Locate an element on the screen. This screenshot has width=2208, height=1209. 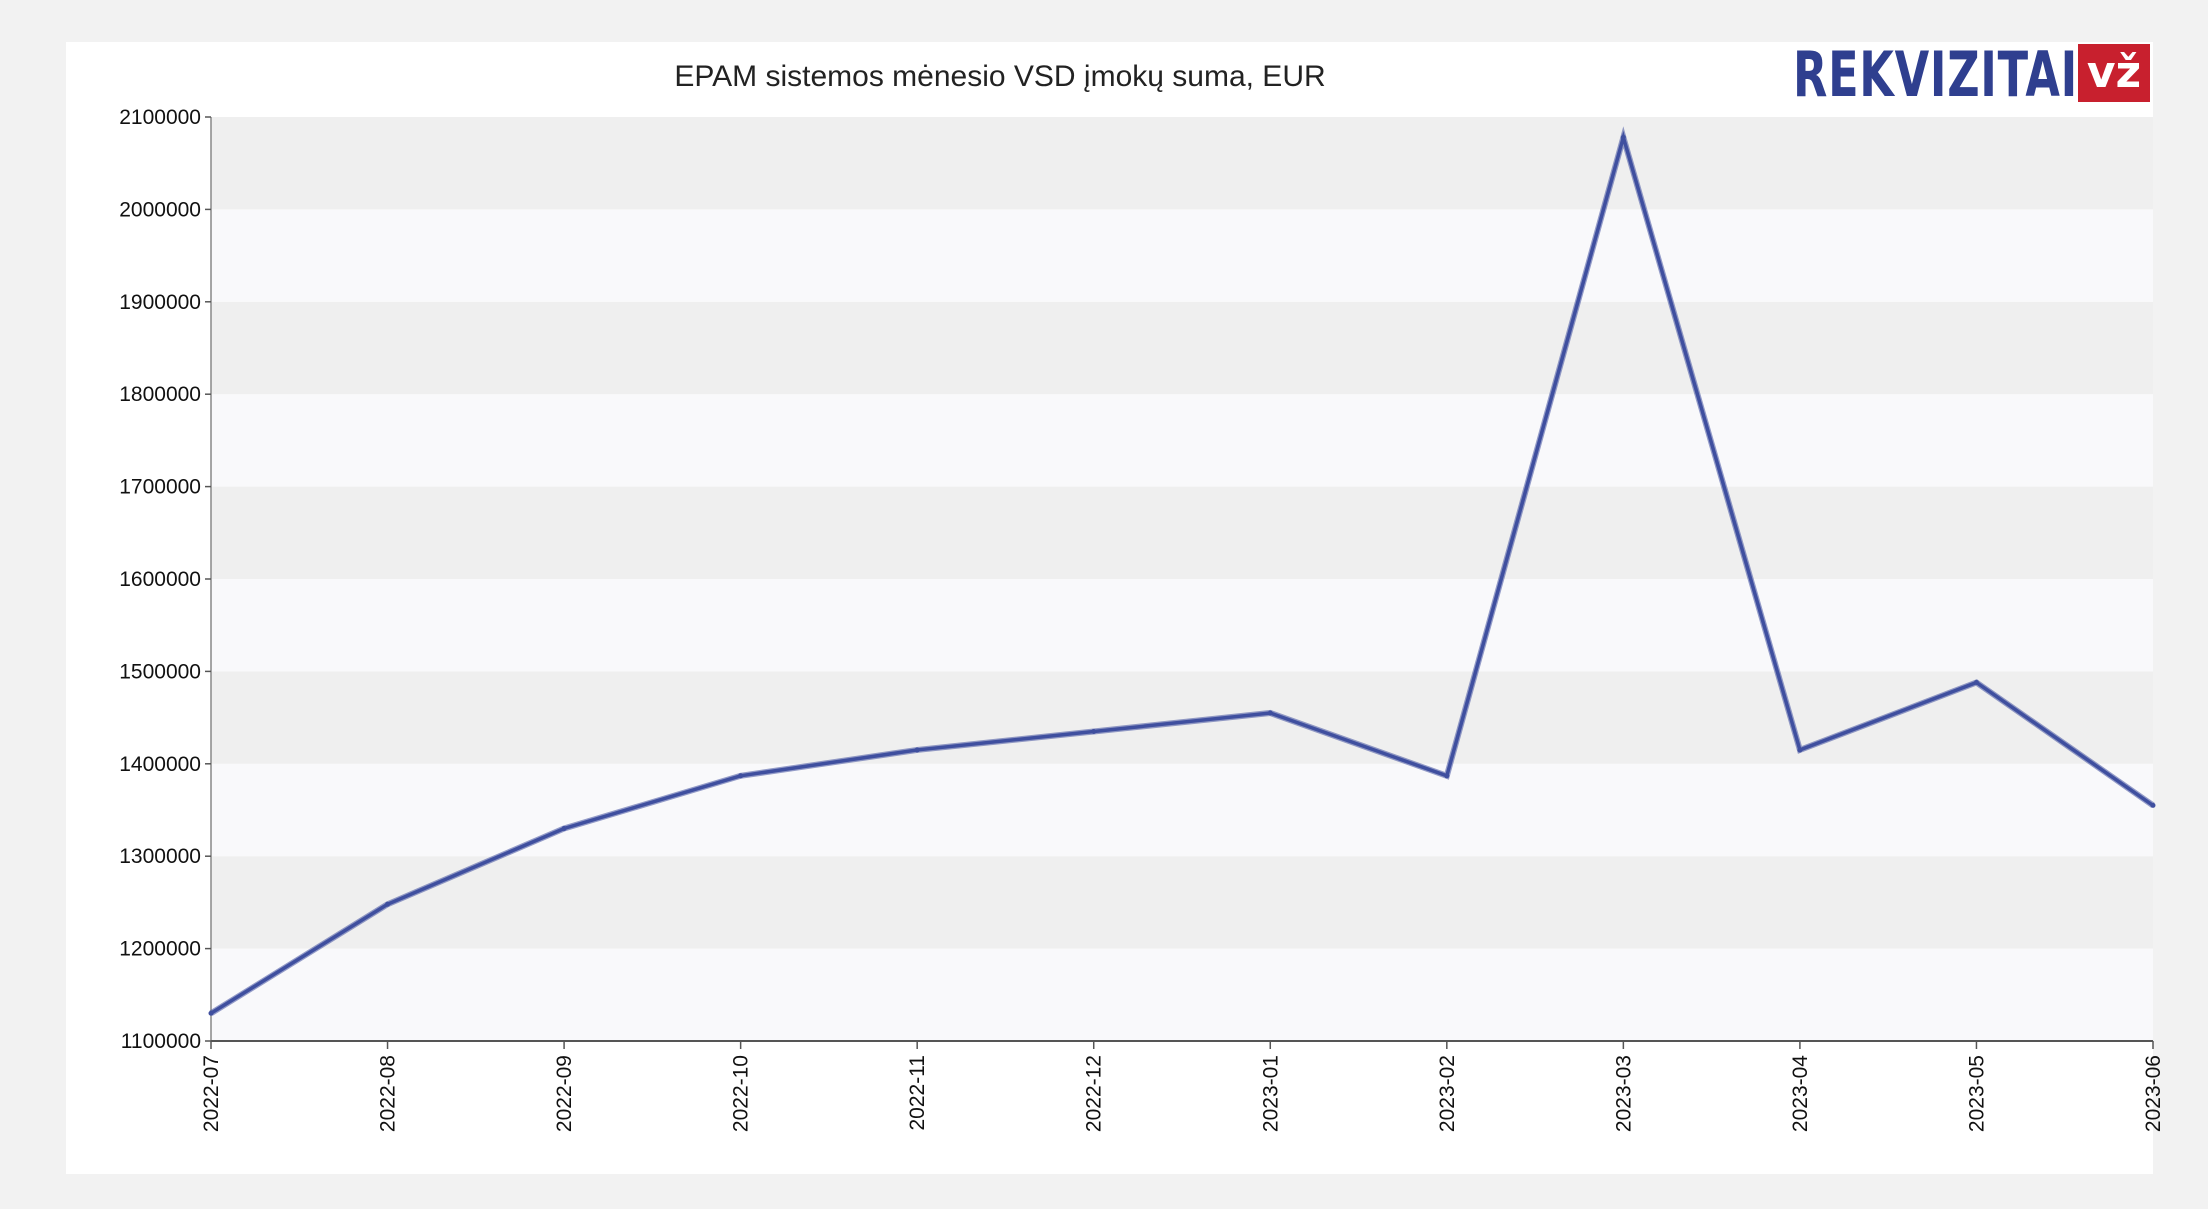
x-tick-label: 2022-08 is located at coordinates (388, 1093).